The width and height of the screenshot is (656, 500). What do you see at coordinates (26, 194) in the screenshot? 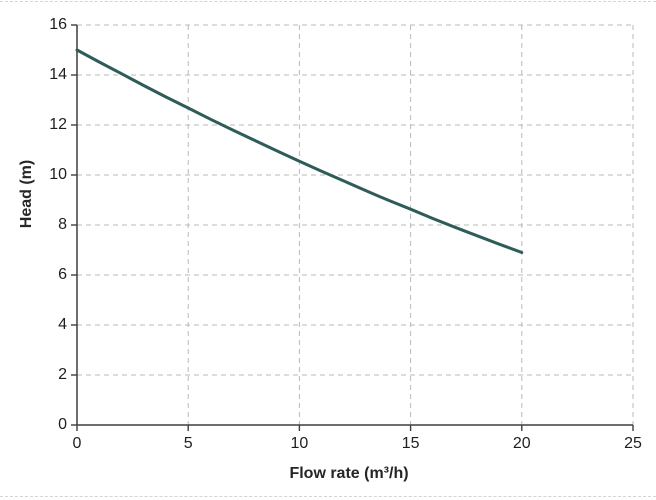
I see `y-axis-label: Head (m)` at bounding box center [26, 194].